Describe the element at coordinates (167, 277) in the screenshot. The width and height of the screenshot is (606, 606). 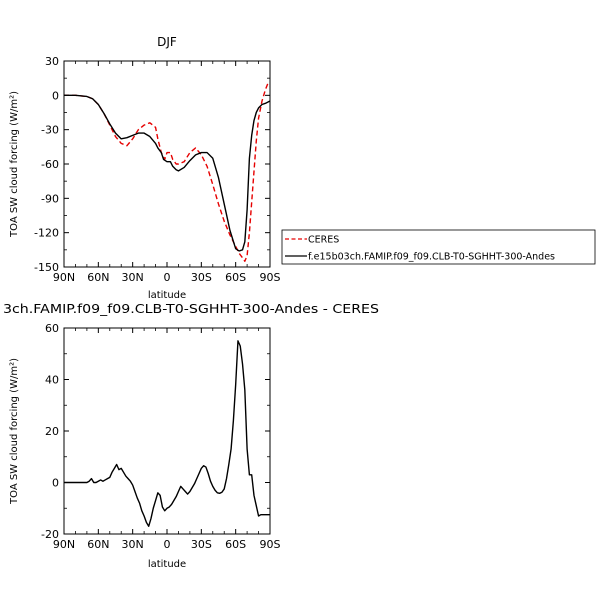
I see `top-x-tick-label: 0` at that location.